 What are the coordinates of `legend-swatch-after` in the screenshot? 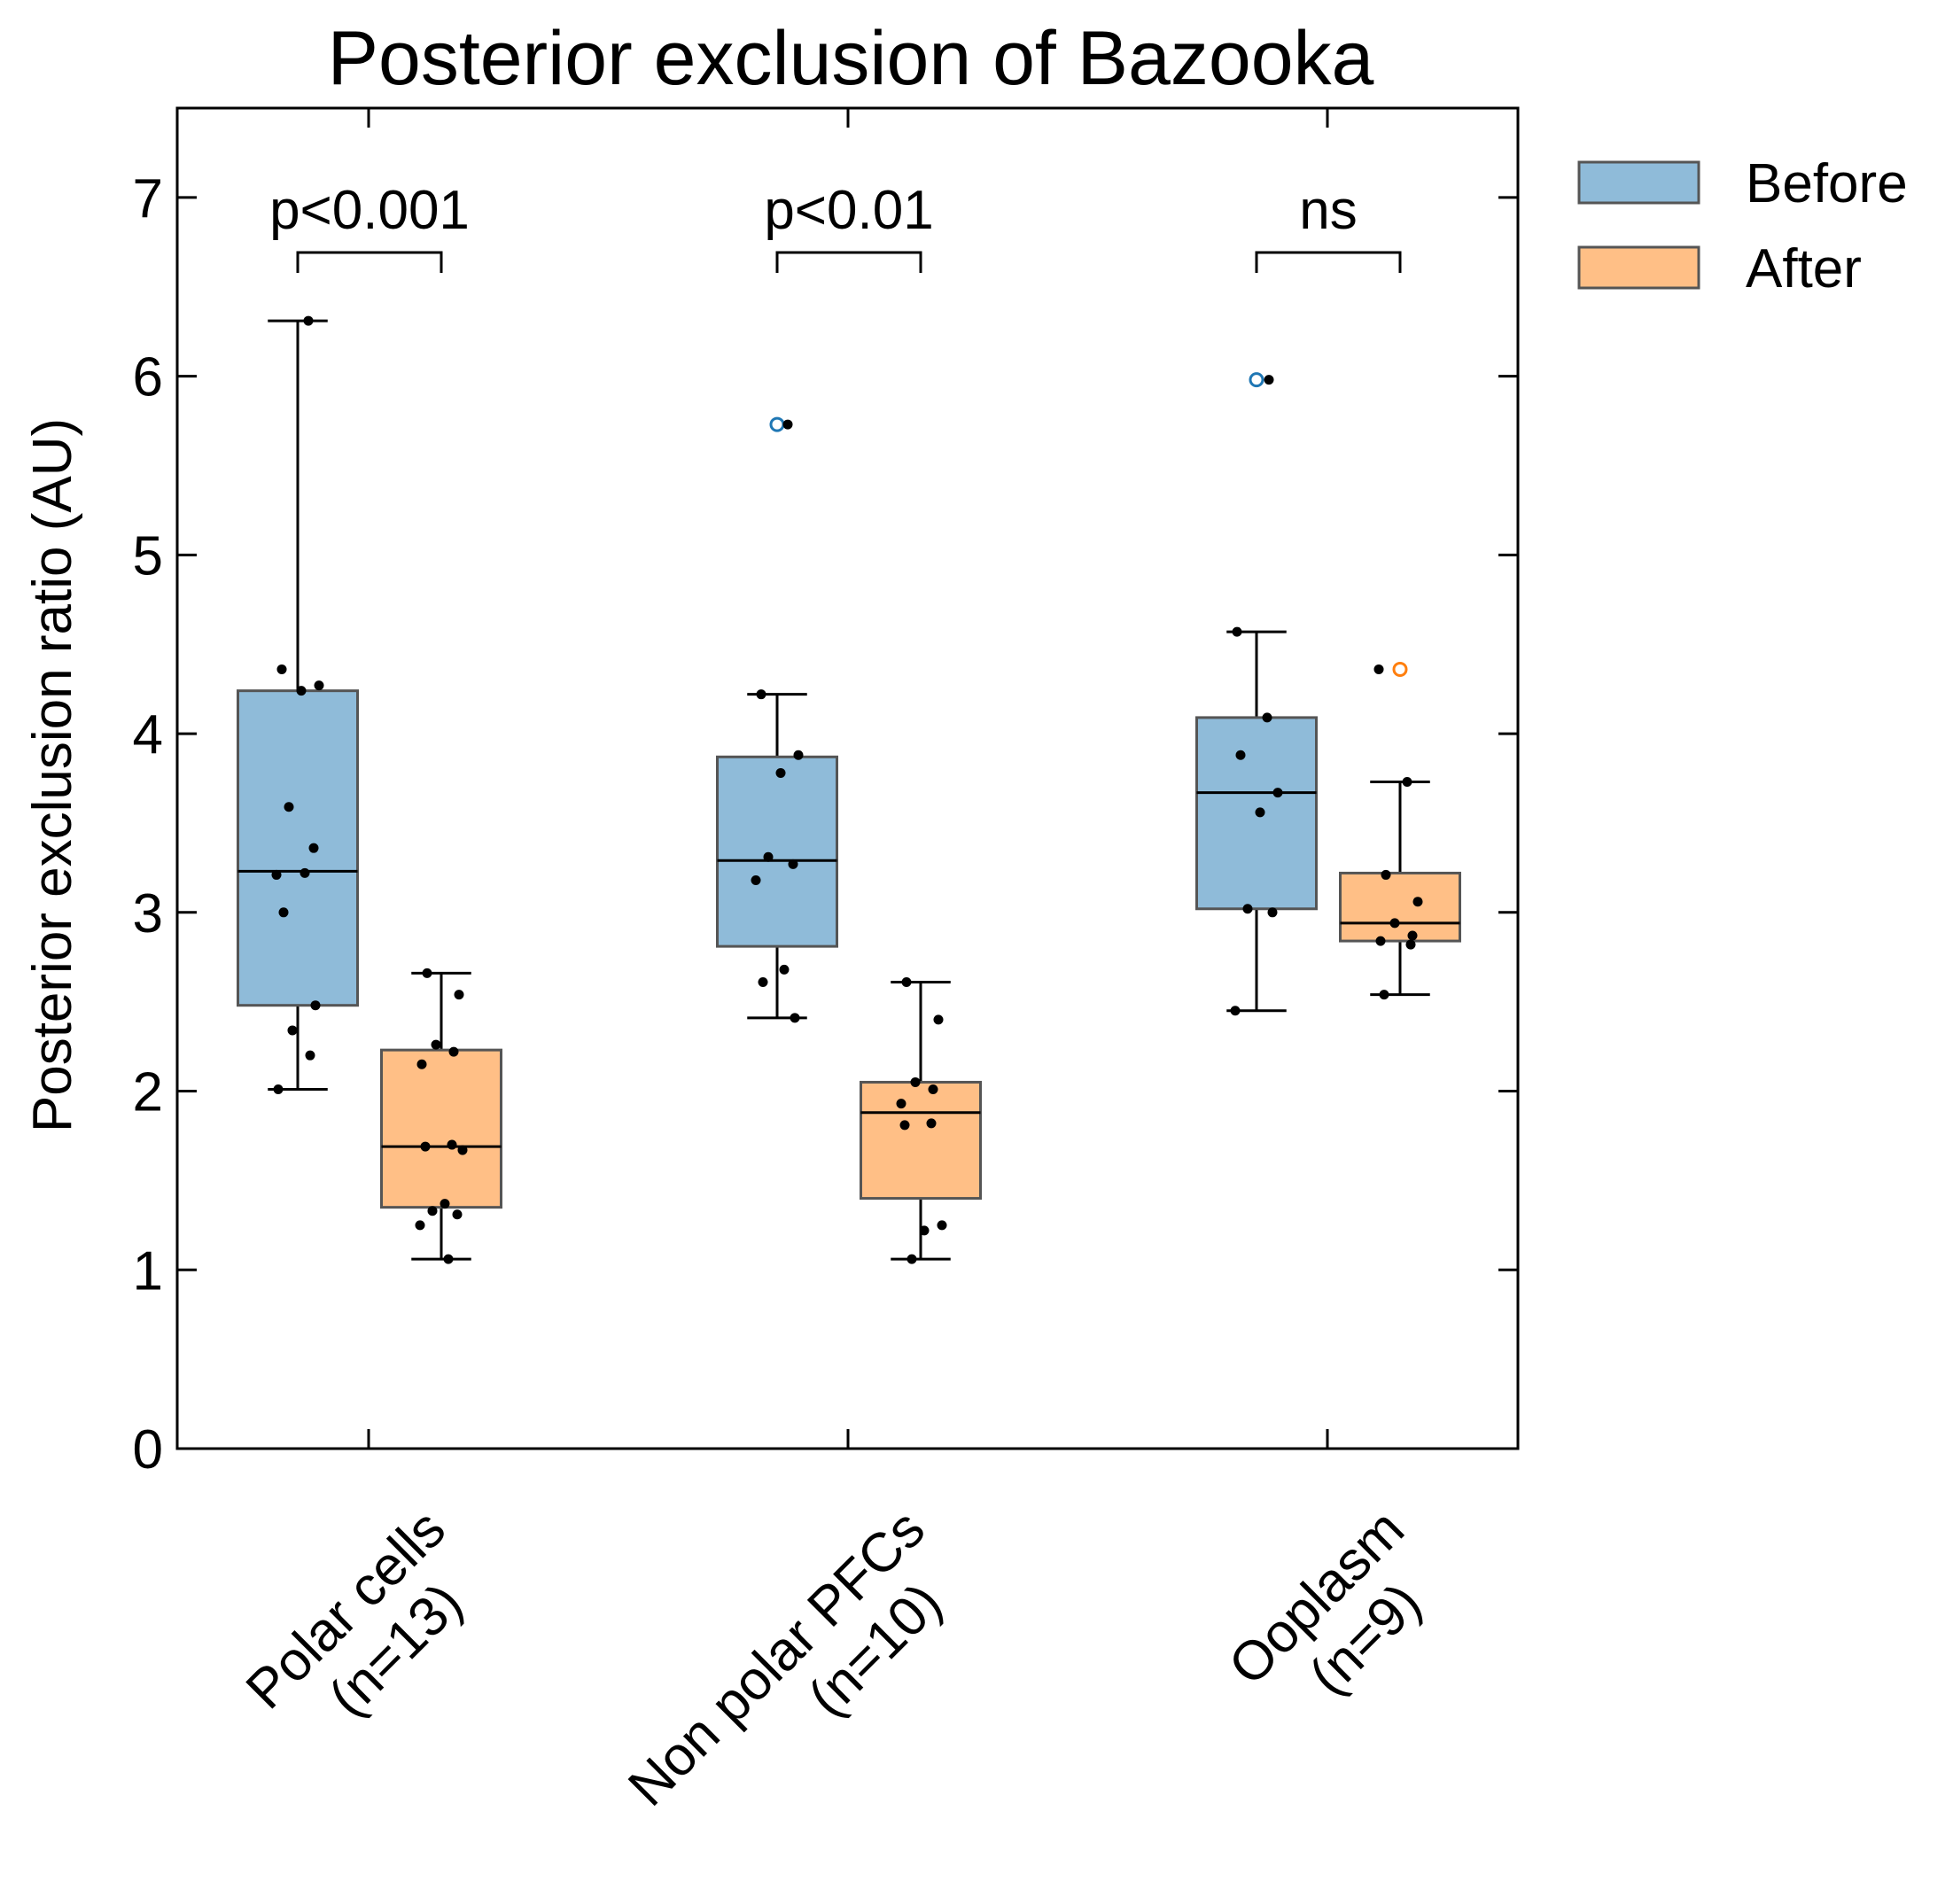 It's located at (1638, 267).